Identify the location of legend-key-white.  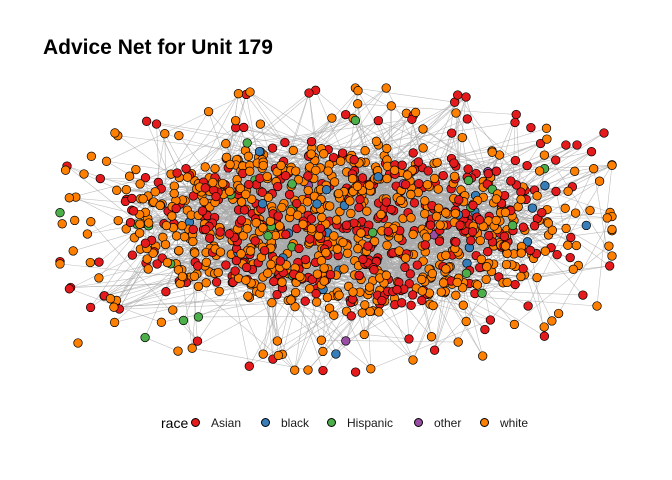
(484, 422).